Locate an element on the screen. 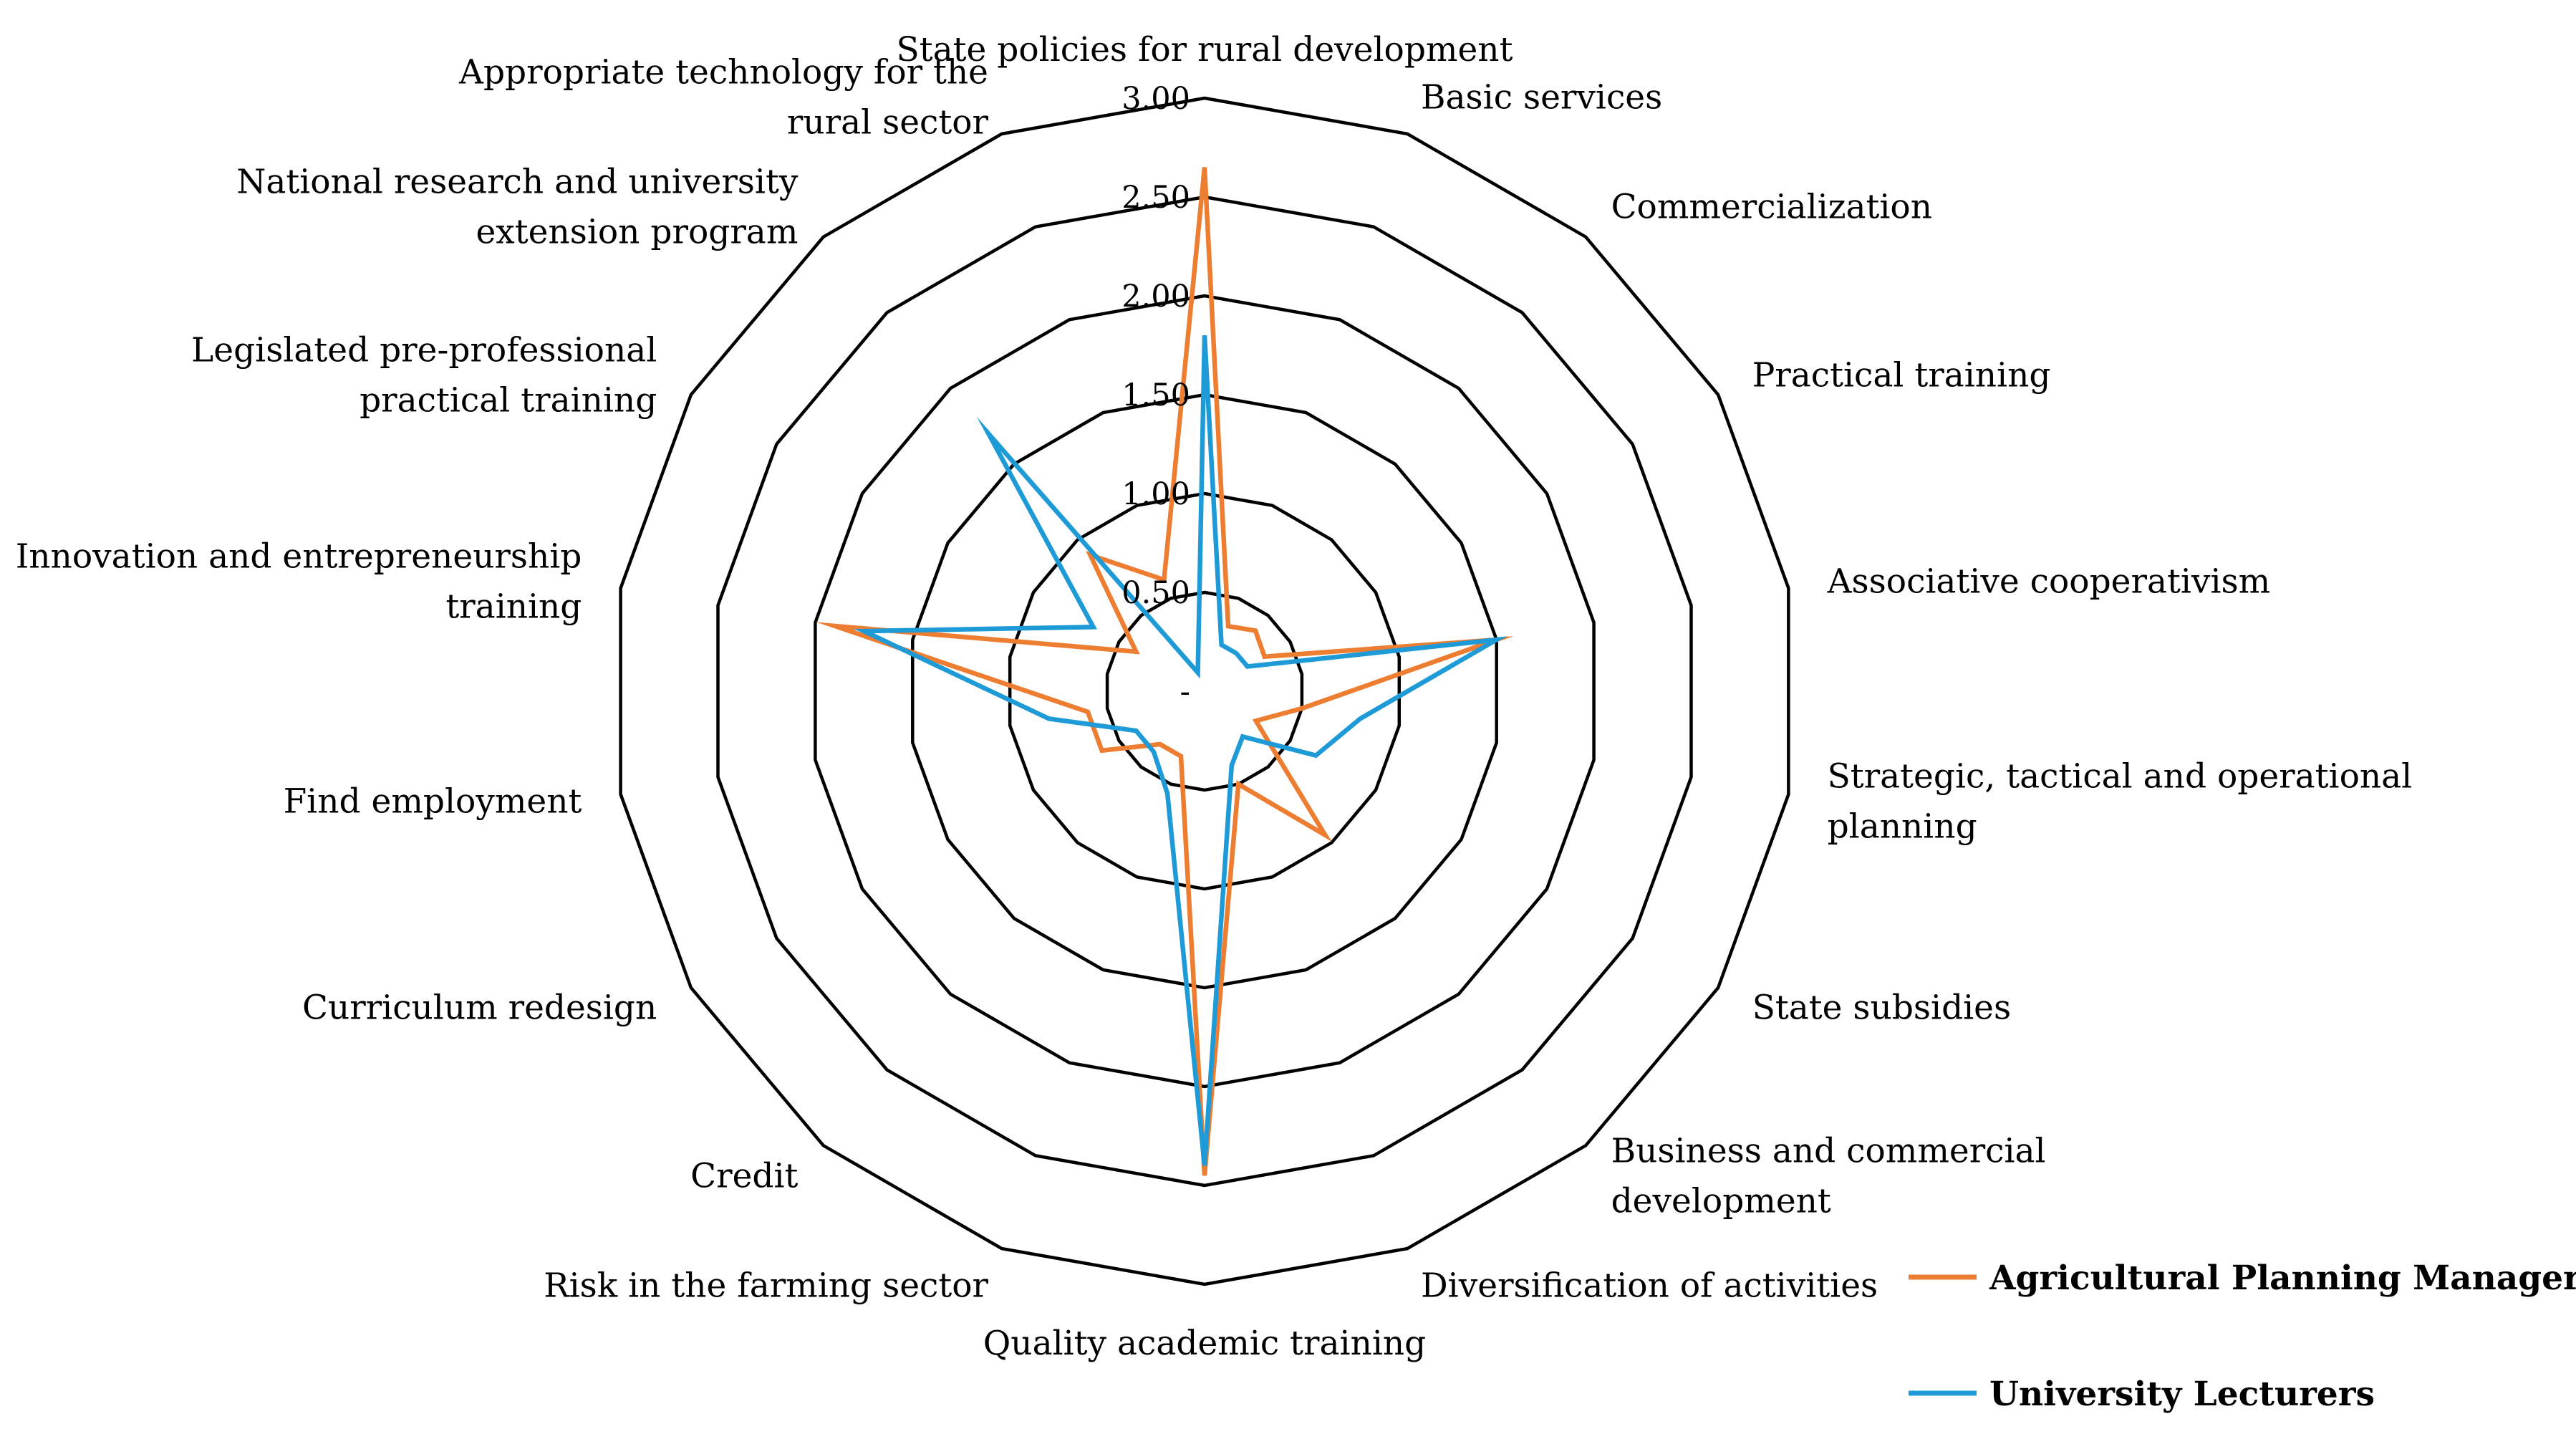 Image resolution: width=2576 pixels, height=1429 pixels. category-label-line: Curriculum redesign is located at coordinates (479, 1008).